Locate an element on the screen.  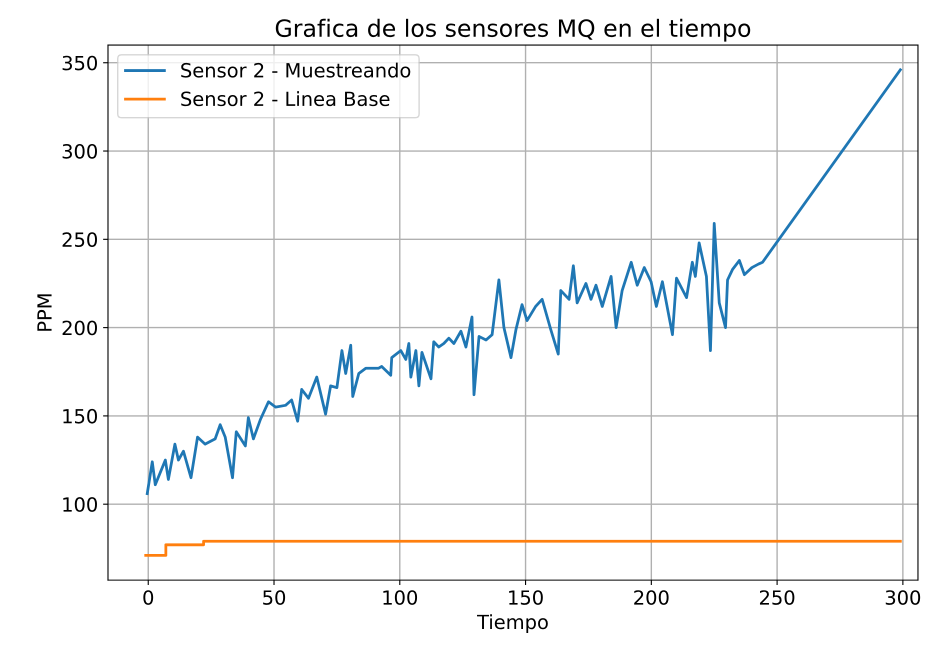
chart-title: Grafica de los sensores MQ en el tiempo is located at coordinates (513, 30).